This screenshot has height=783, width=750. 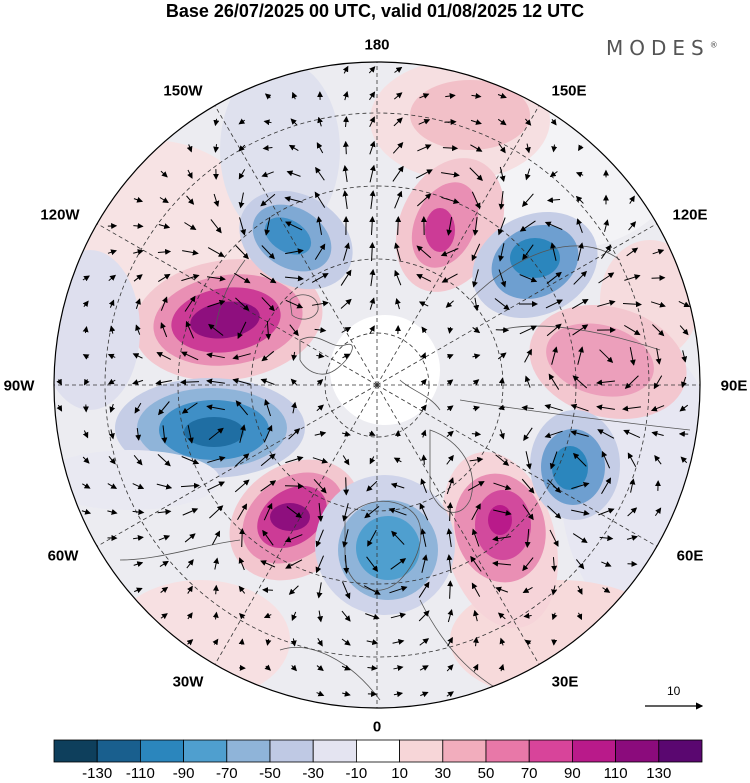 What do you see at coordinates (378, 751) in the screenshot?
I see `colorbar` at bounding box center [378, 751].